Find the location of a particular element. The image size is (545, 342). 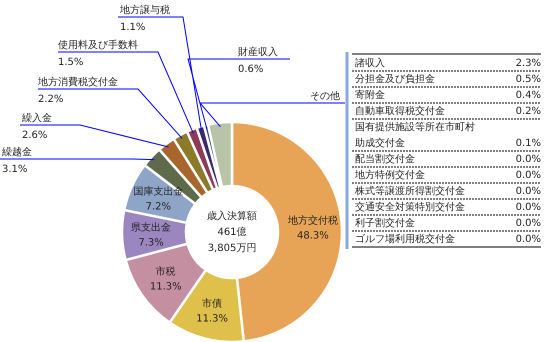

data-label: 2.6% is located at coordinates (35, 135).